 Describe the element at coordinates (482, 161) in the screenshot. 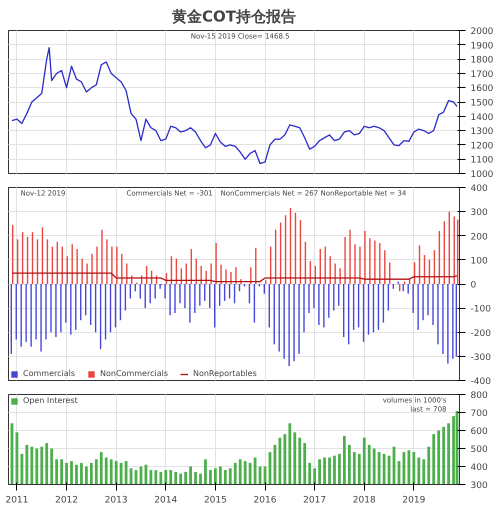

I see `y-tick-label: 1100` at that location.